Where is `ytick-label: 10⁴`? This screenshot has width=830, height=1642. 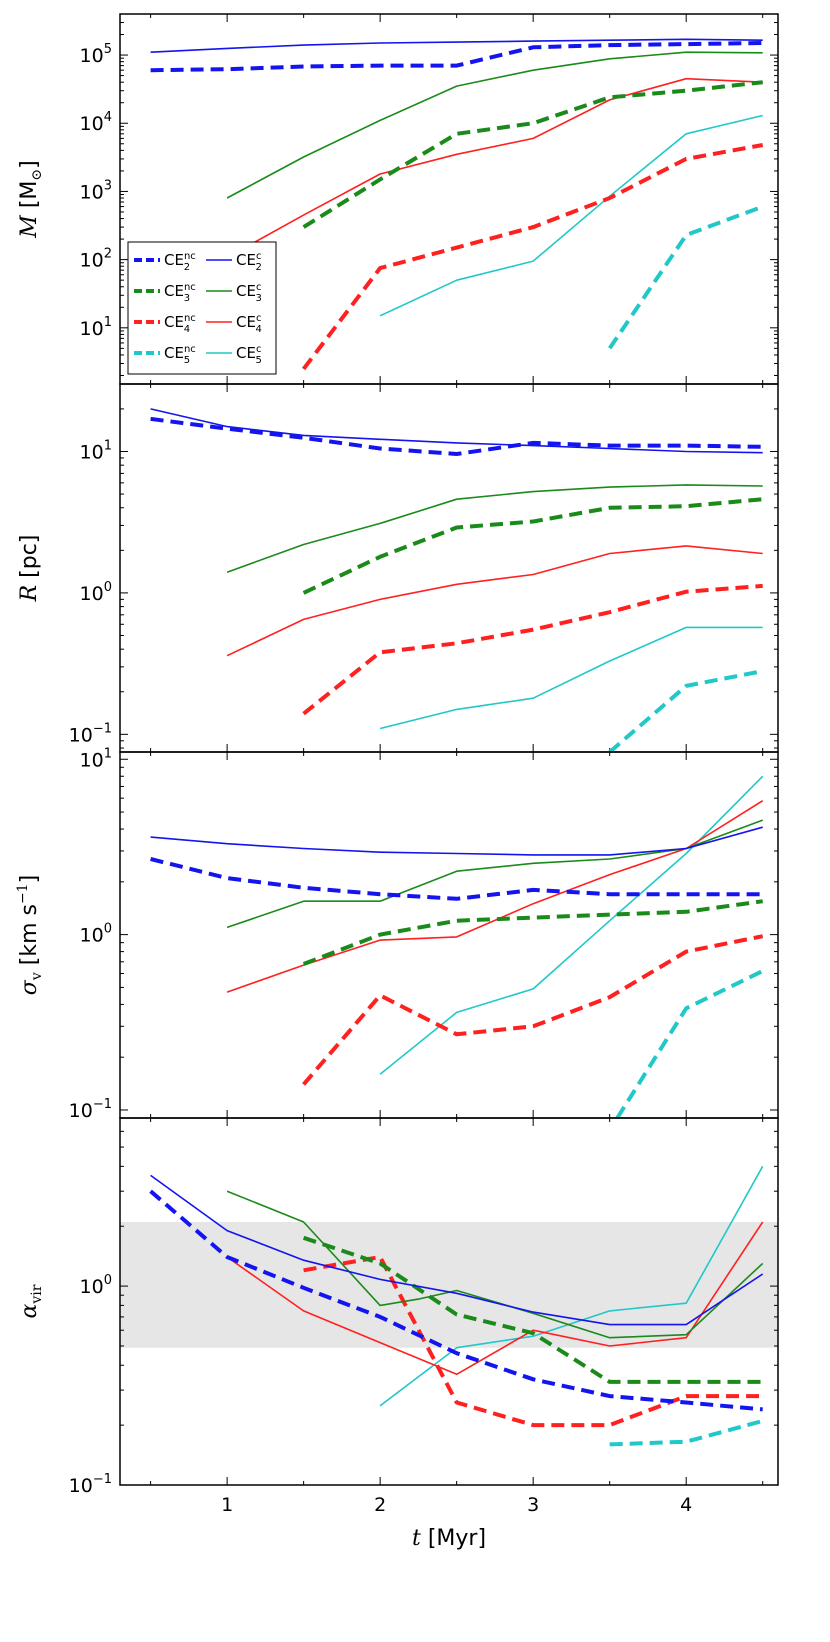
ytick-label: 10⁴ is located at coordinates (96, 122).